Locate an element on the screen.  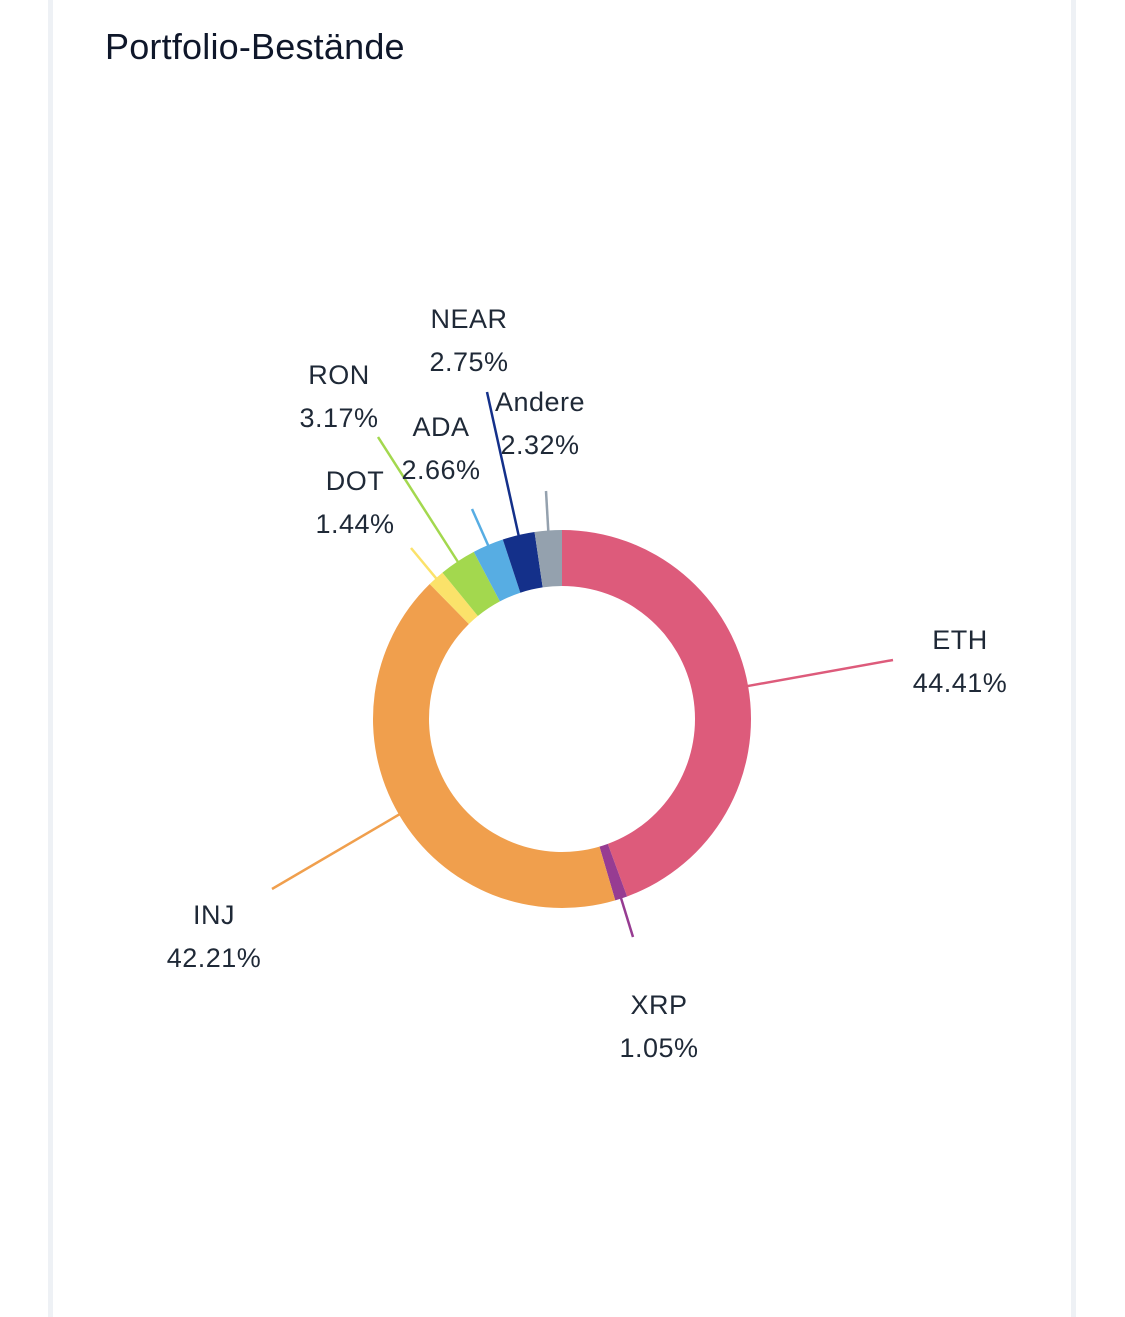
leader-line-dot is located at coordinates (424, 564).